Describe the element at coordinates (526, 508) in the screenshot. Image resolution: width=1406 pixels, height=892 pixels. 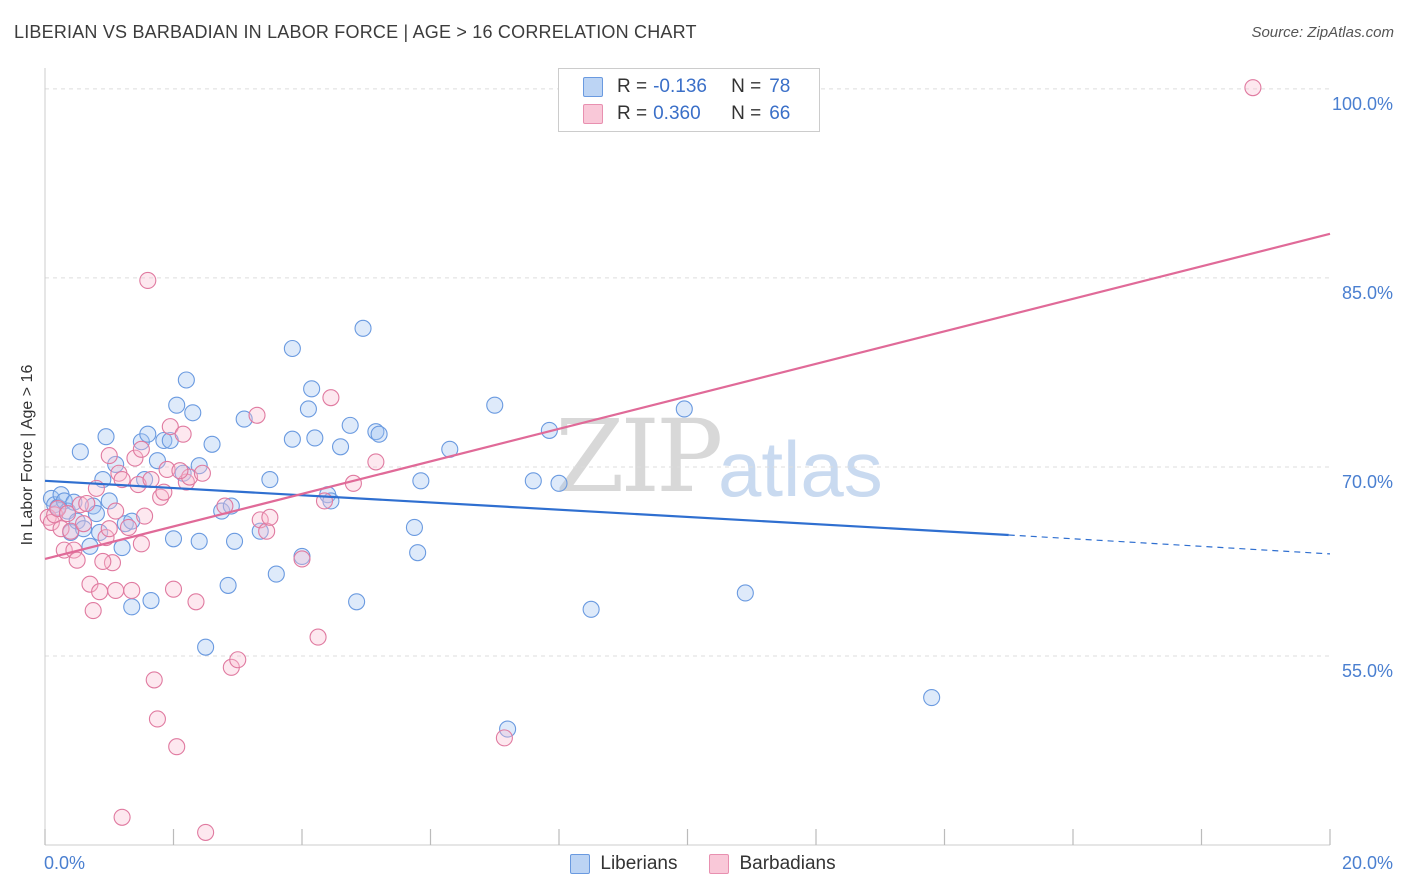
I see `liberian-trend-line` at that location.